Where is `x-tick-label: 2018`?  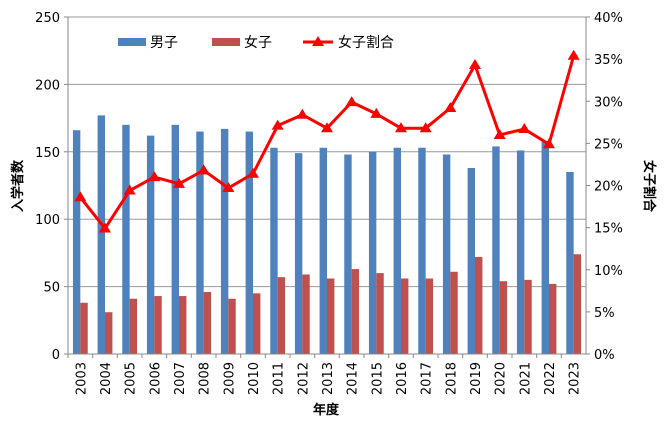 x-tick-label: 2018 is located at coordinates (451, 378).